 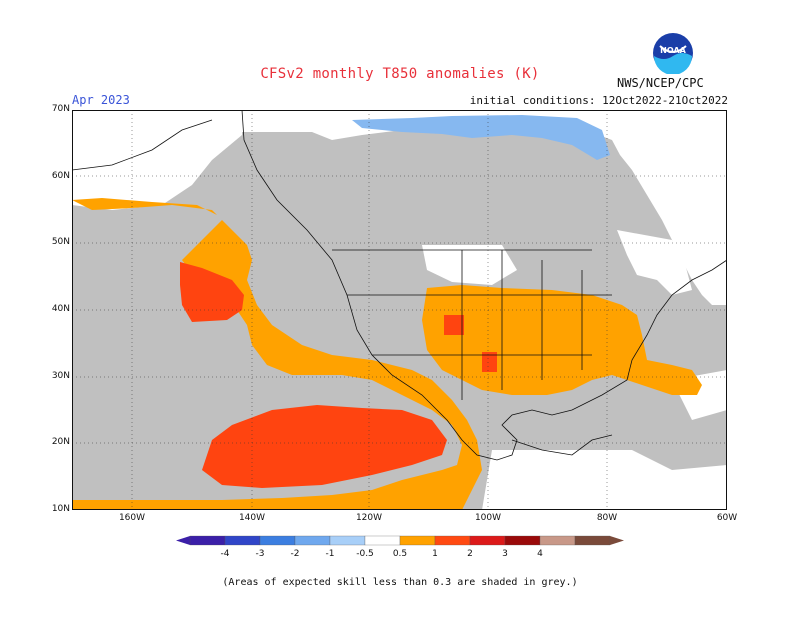 What do you see at coordinates (60, 242) in the screenshot?
I see `lat-label-50n: 50N` at bounding box center [60, 242].